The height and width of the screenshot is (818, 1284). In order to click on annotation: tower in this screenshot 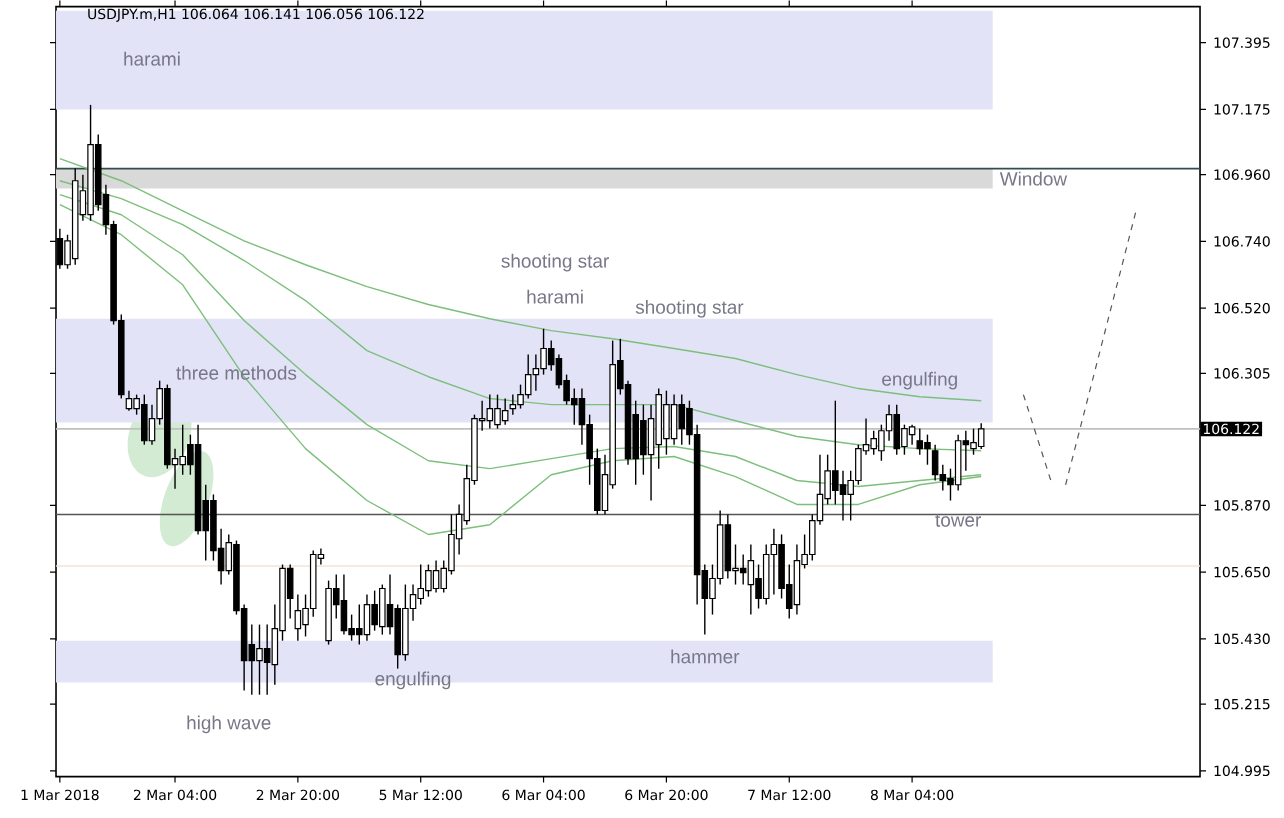, I will do `click(958, 520)`.